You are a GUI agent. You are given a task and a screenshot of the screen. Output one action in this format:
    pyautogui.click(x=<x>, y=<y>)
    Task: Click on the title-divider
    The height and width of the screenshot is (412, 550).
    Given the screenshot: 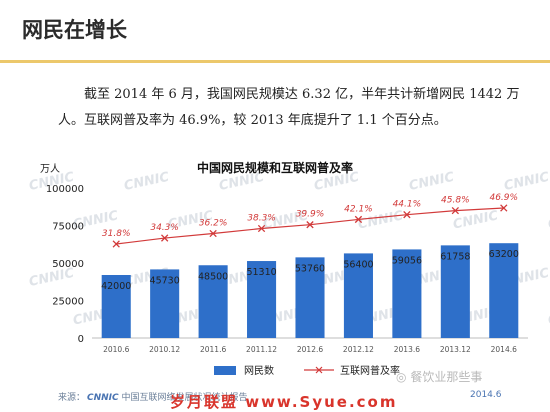 What is the action you would take?
    pyautogui.click(x=275, y=61)
    